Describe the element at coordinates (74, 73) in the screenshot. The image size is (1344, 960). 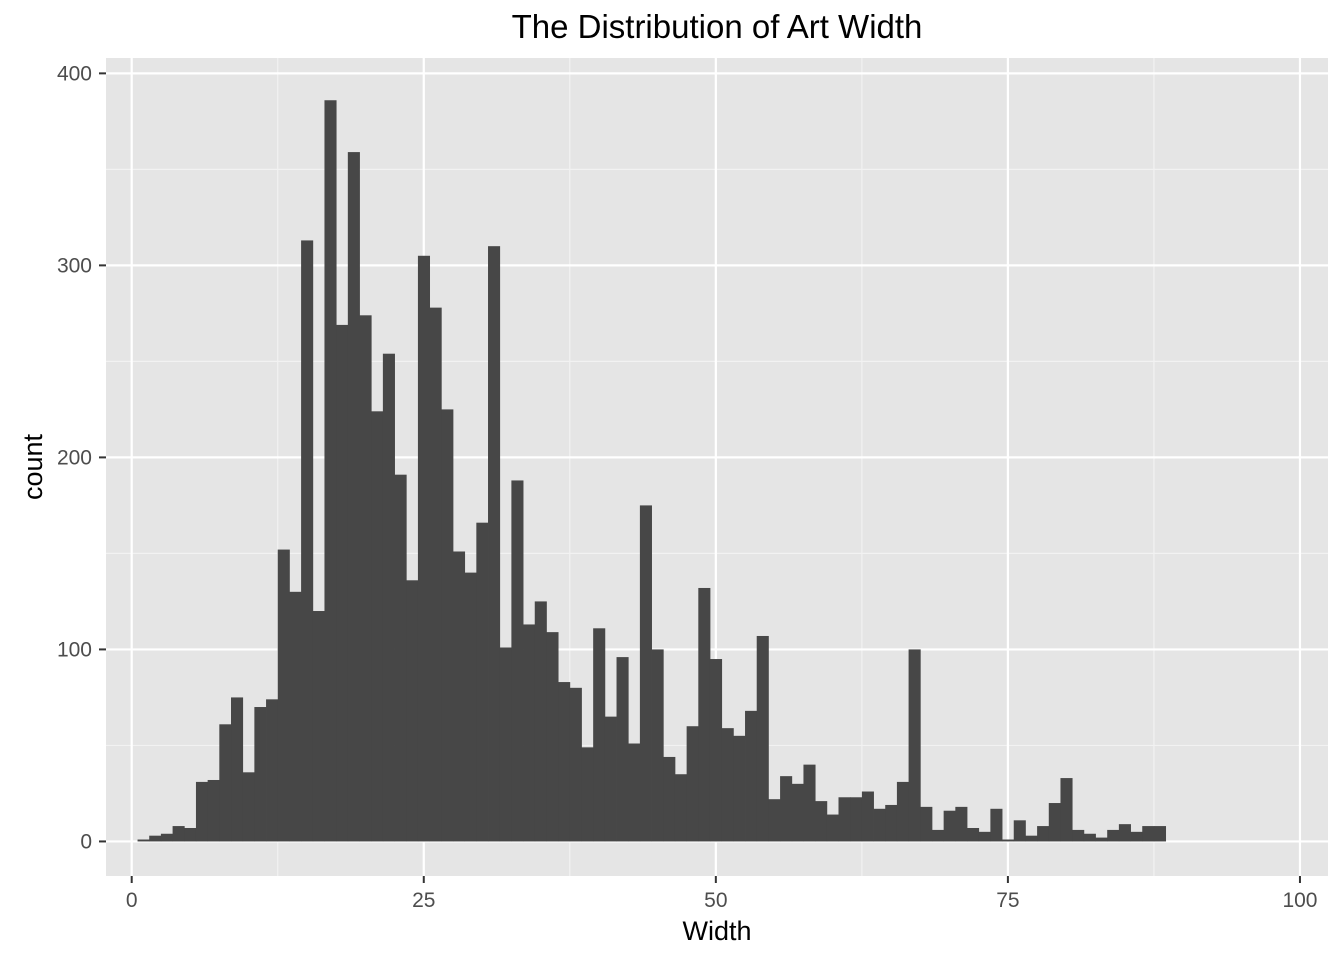
I see `y-tick-label: 400` at that location.